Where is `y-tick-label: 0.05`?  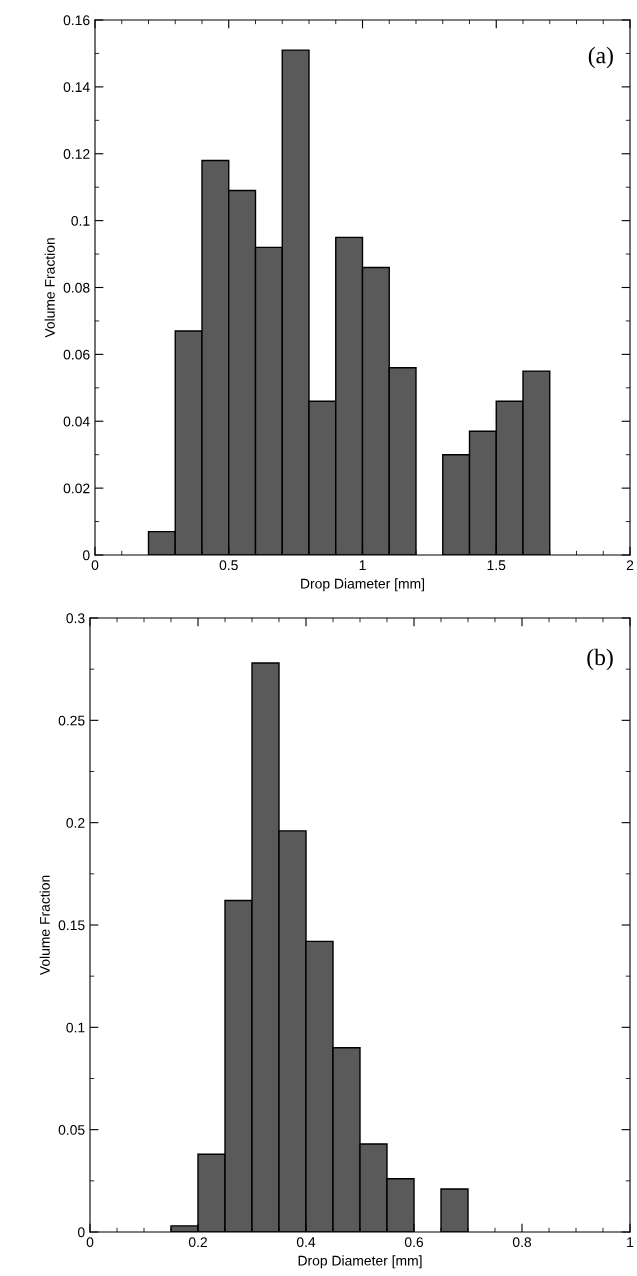 y-tick-label: 0.05 is located at coordinates (71, 1130).